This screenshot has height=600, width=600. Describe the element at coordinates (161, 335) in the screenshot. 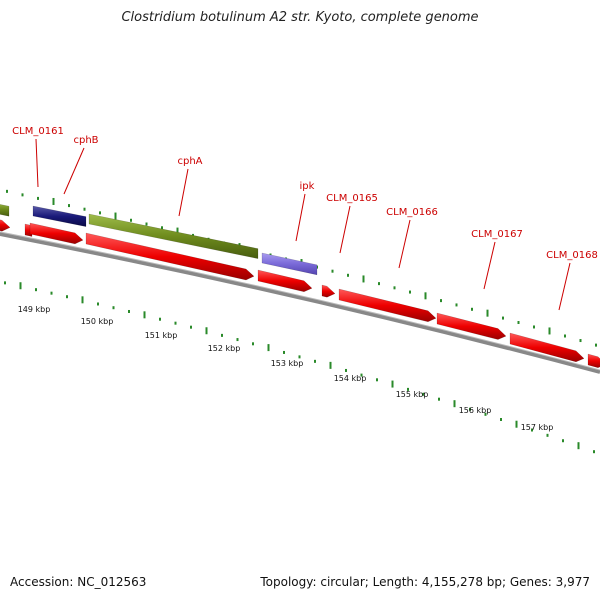

I see `scale-label: 151 kbp` at that location.